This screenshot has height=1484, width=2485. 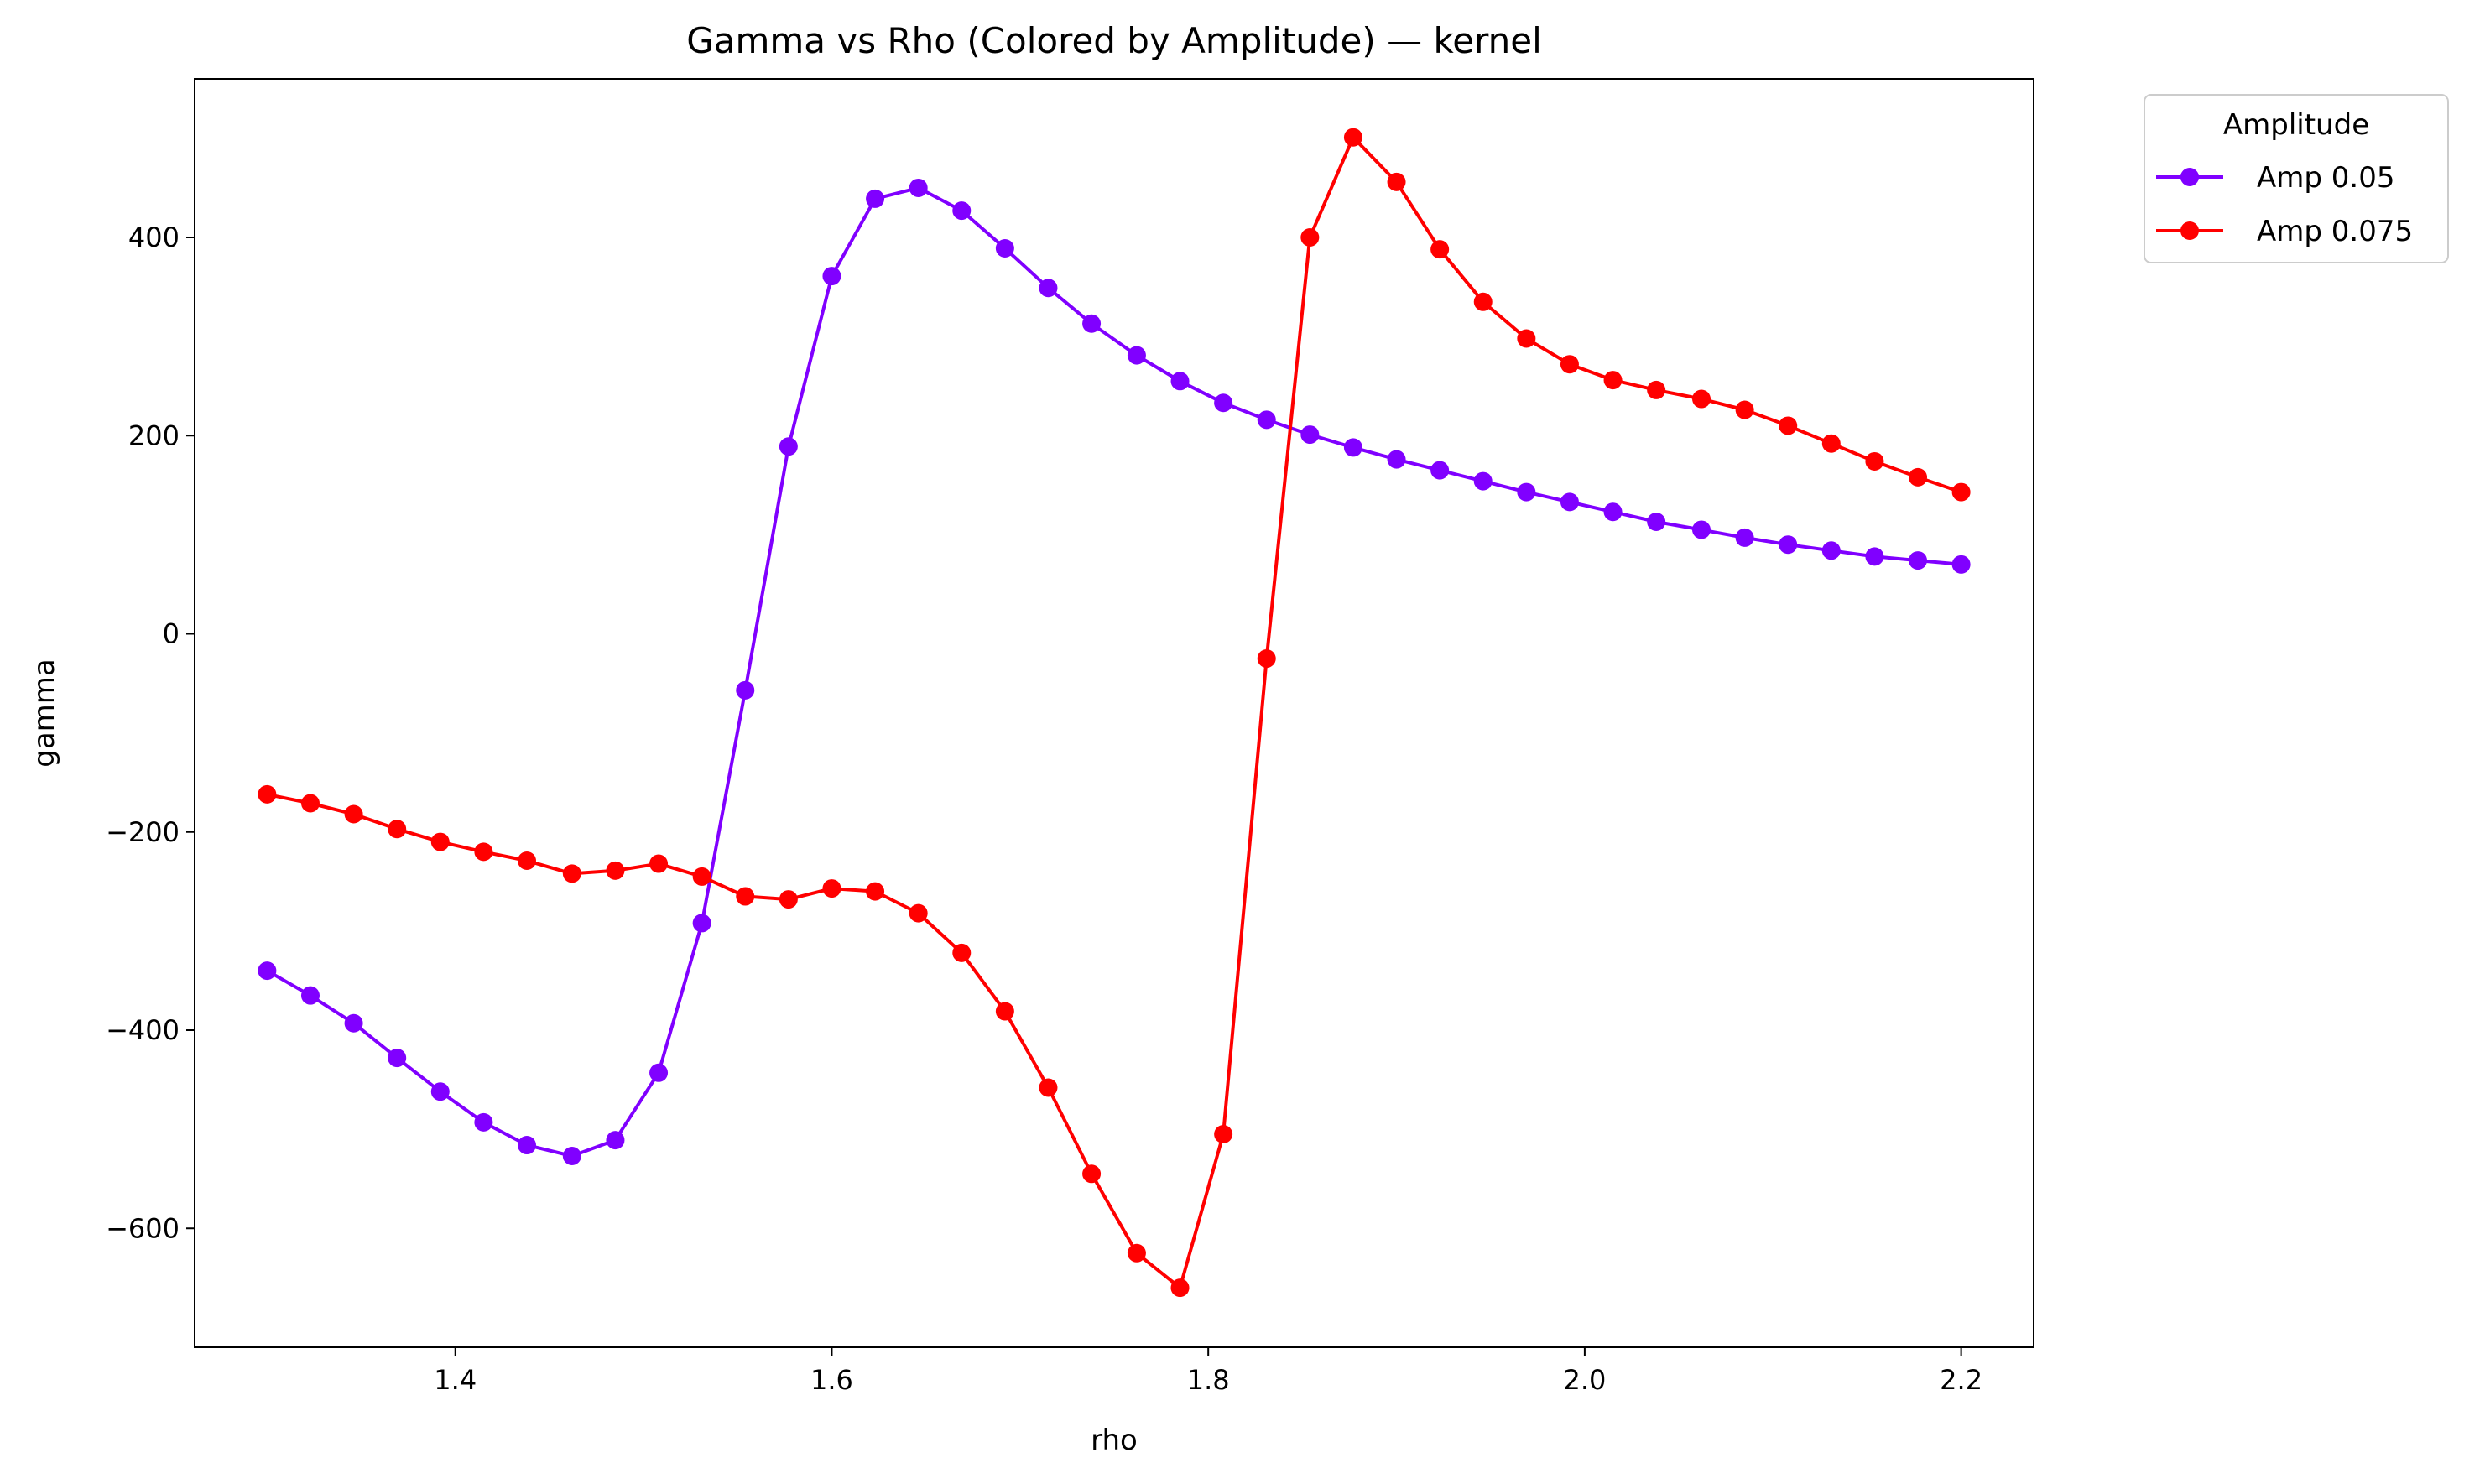 What do you see at coordinates (154, 435) in the screenshot?
I see `y-tick-label: 200` at bounding box center [154, 435].